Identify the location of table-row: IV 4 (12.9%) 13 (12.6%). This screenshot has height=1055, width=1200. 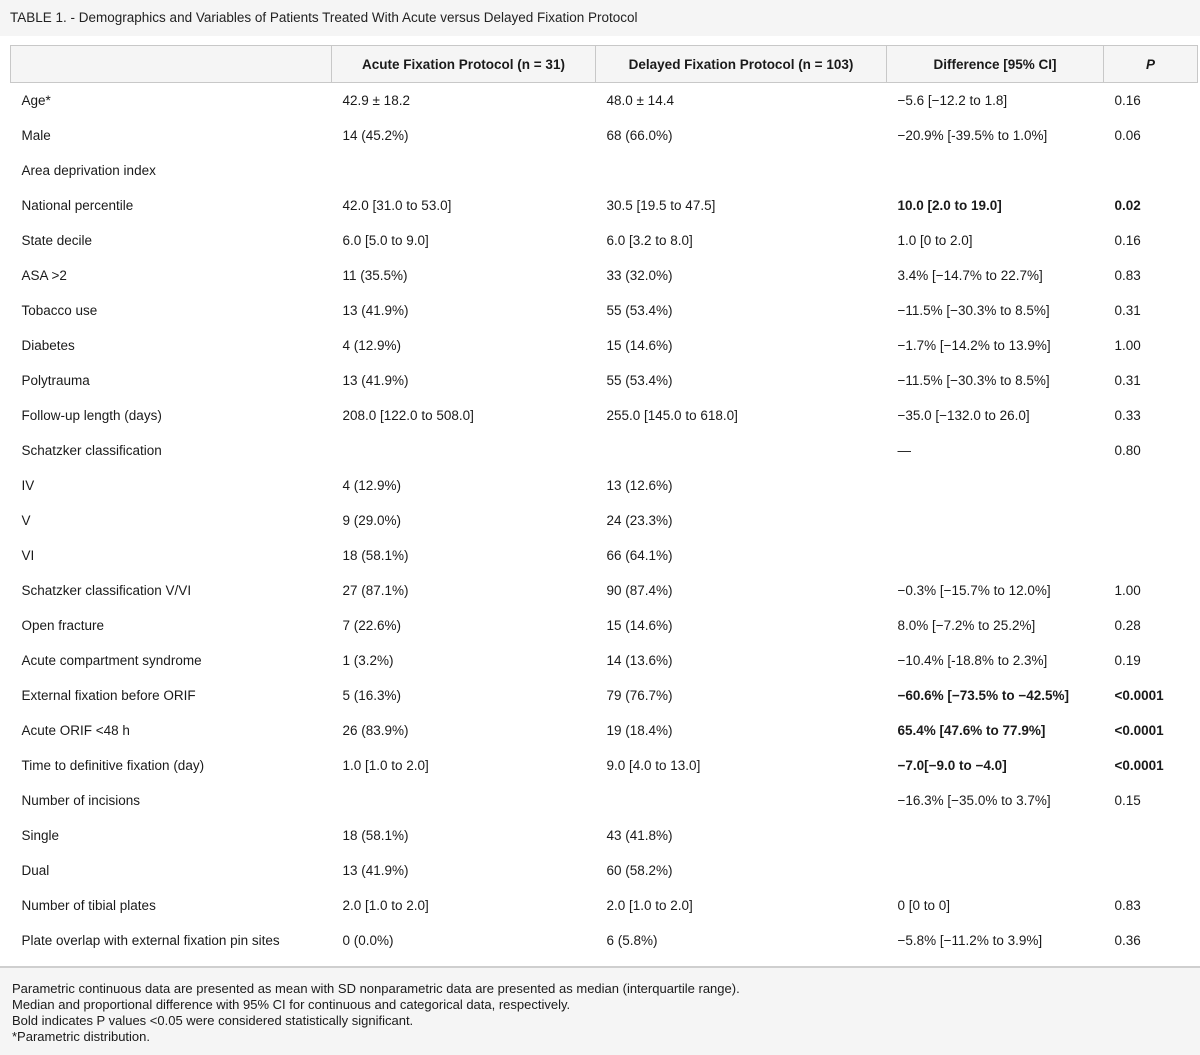
(604, 485).